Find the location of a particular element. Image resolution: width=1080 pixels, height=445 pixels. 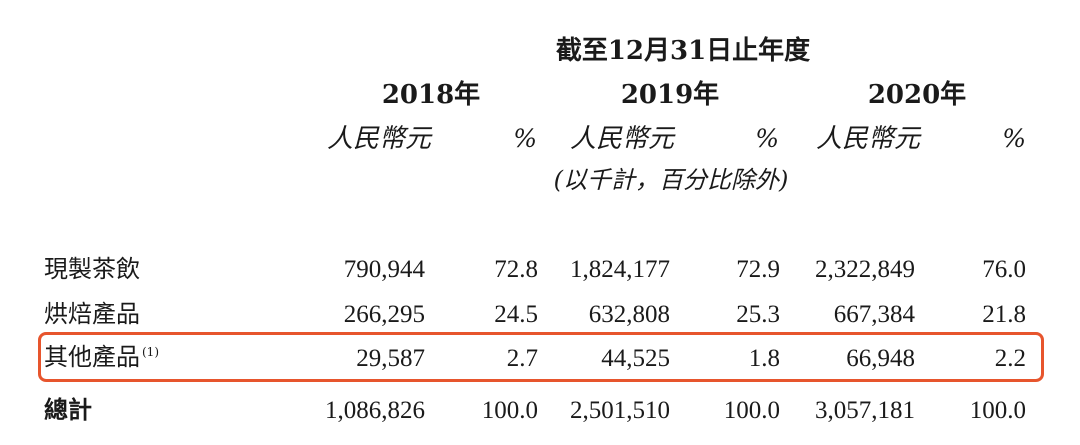

footnote-marker: (1) is located at coordinates (150, 352).